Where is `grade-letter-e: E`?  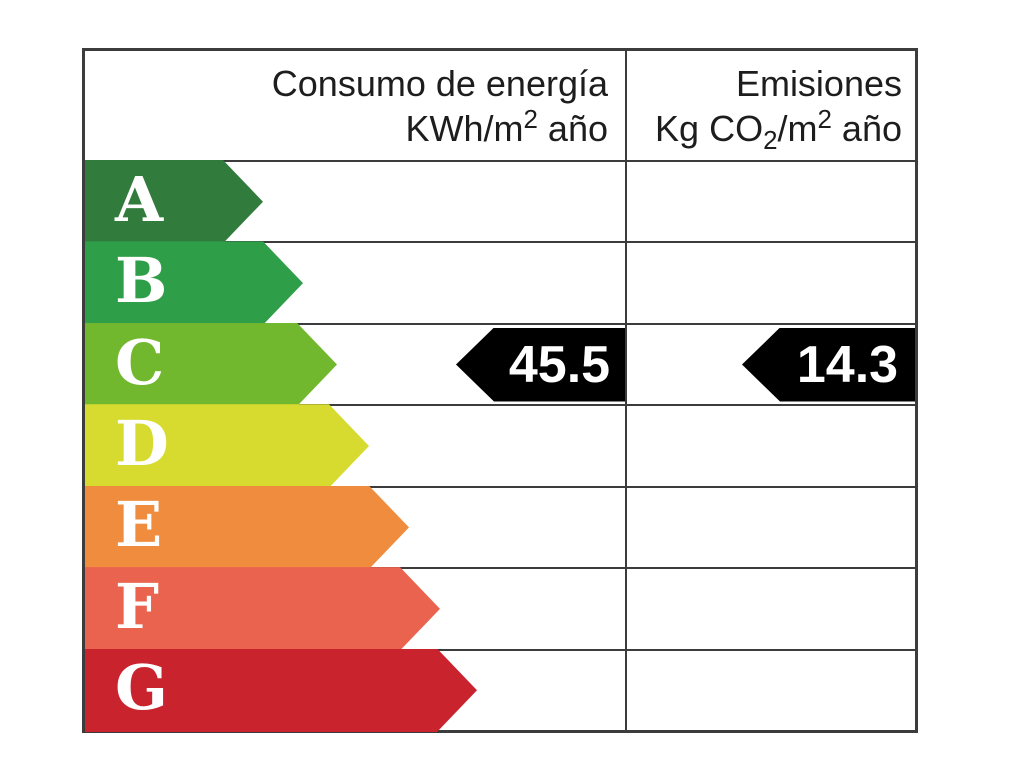 grade-letter-e: E is located at coordinates (139, 525).